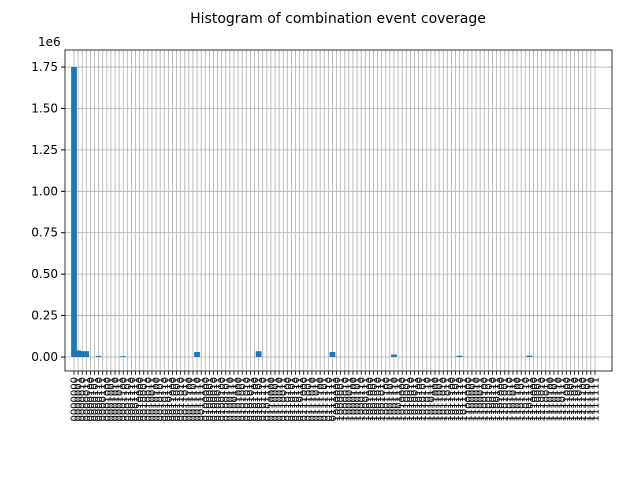 This screenshot has height=497, width=630. Describe the element at coordinates (214, 399) in the screenshot. I see `x-tick-label: 0100010` at that location.